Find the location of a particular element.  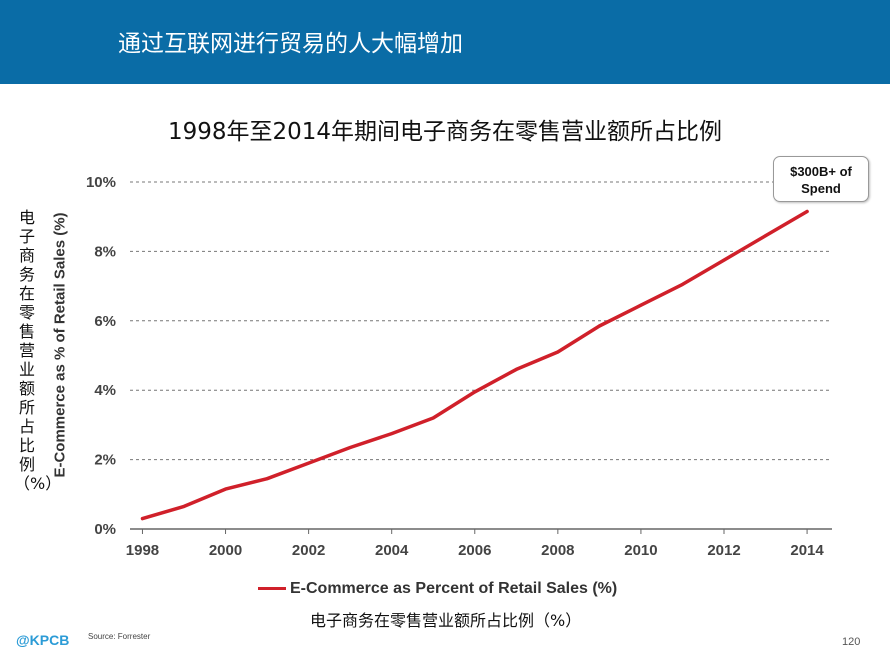

page-number: 120 is located at coordinates (851, 642).